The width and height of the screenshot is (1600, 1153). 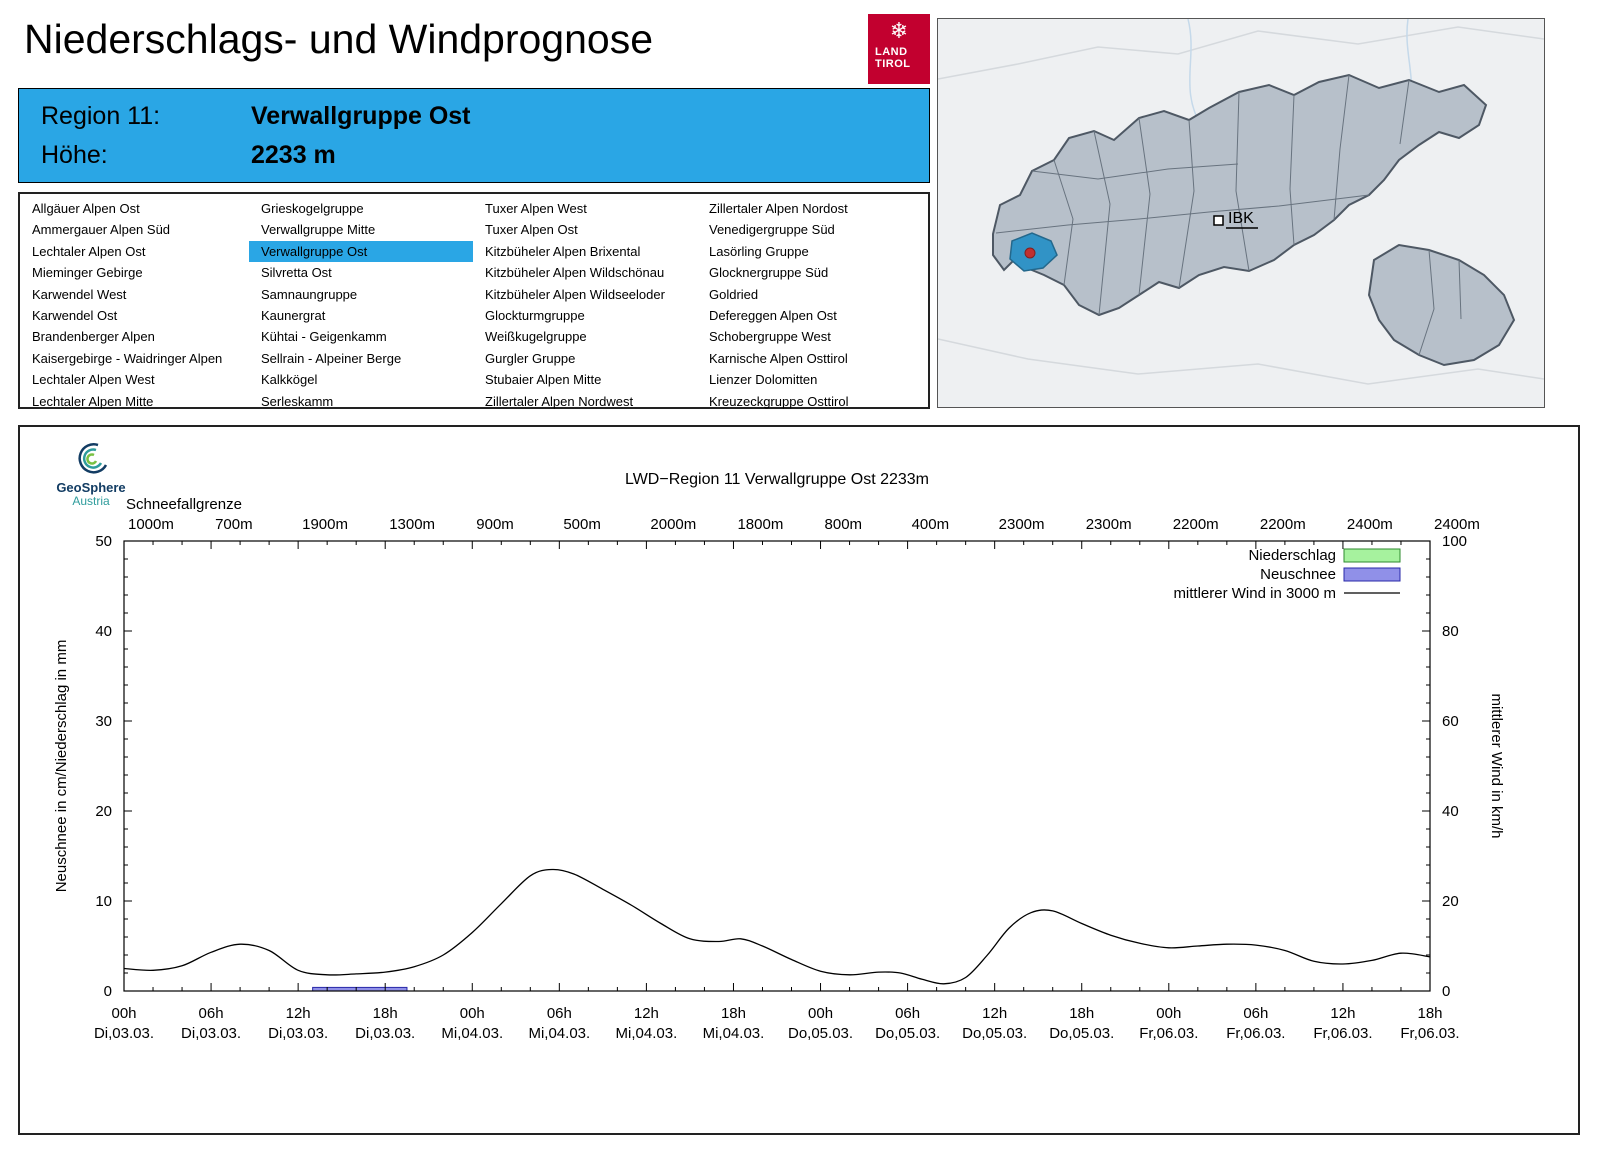 I want to click on region-item: Venedigergruppe Süd, so click(x=772, y=230).